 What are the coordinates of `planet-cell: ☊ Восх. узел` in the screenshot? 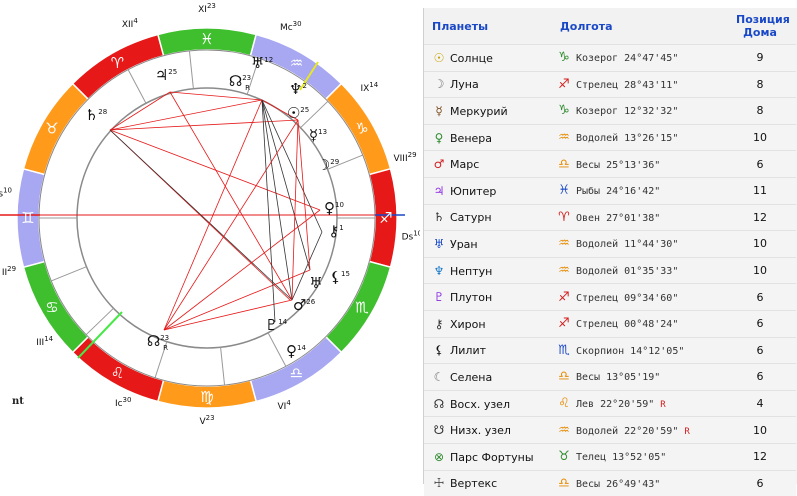 It's located at (488, 403).